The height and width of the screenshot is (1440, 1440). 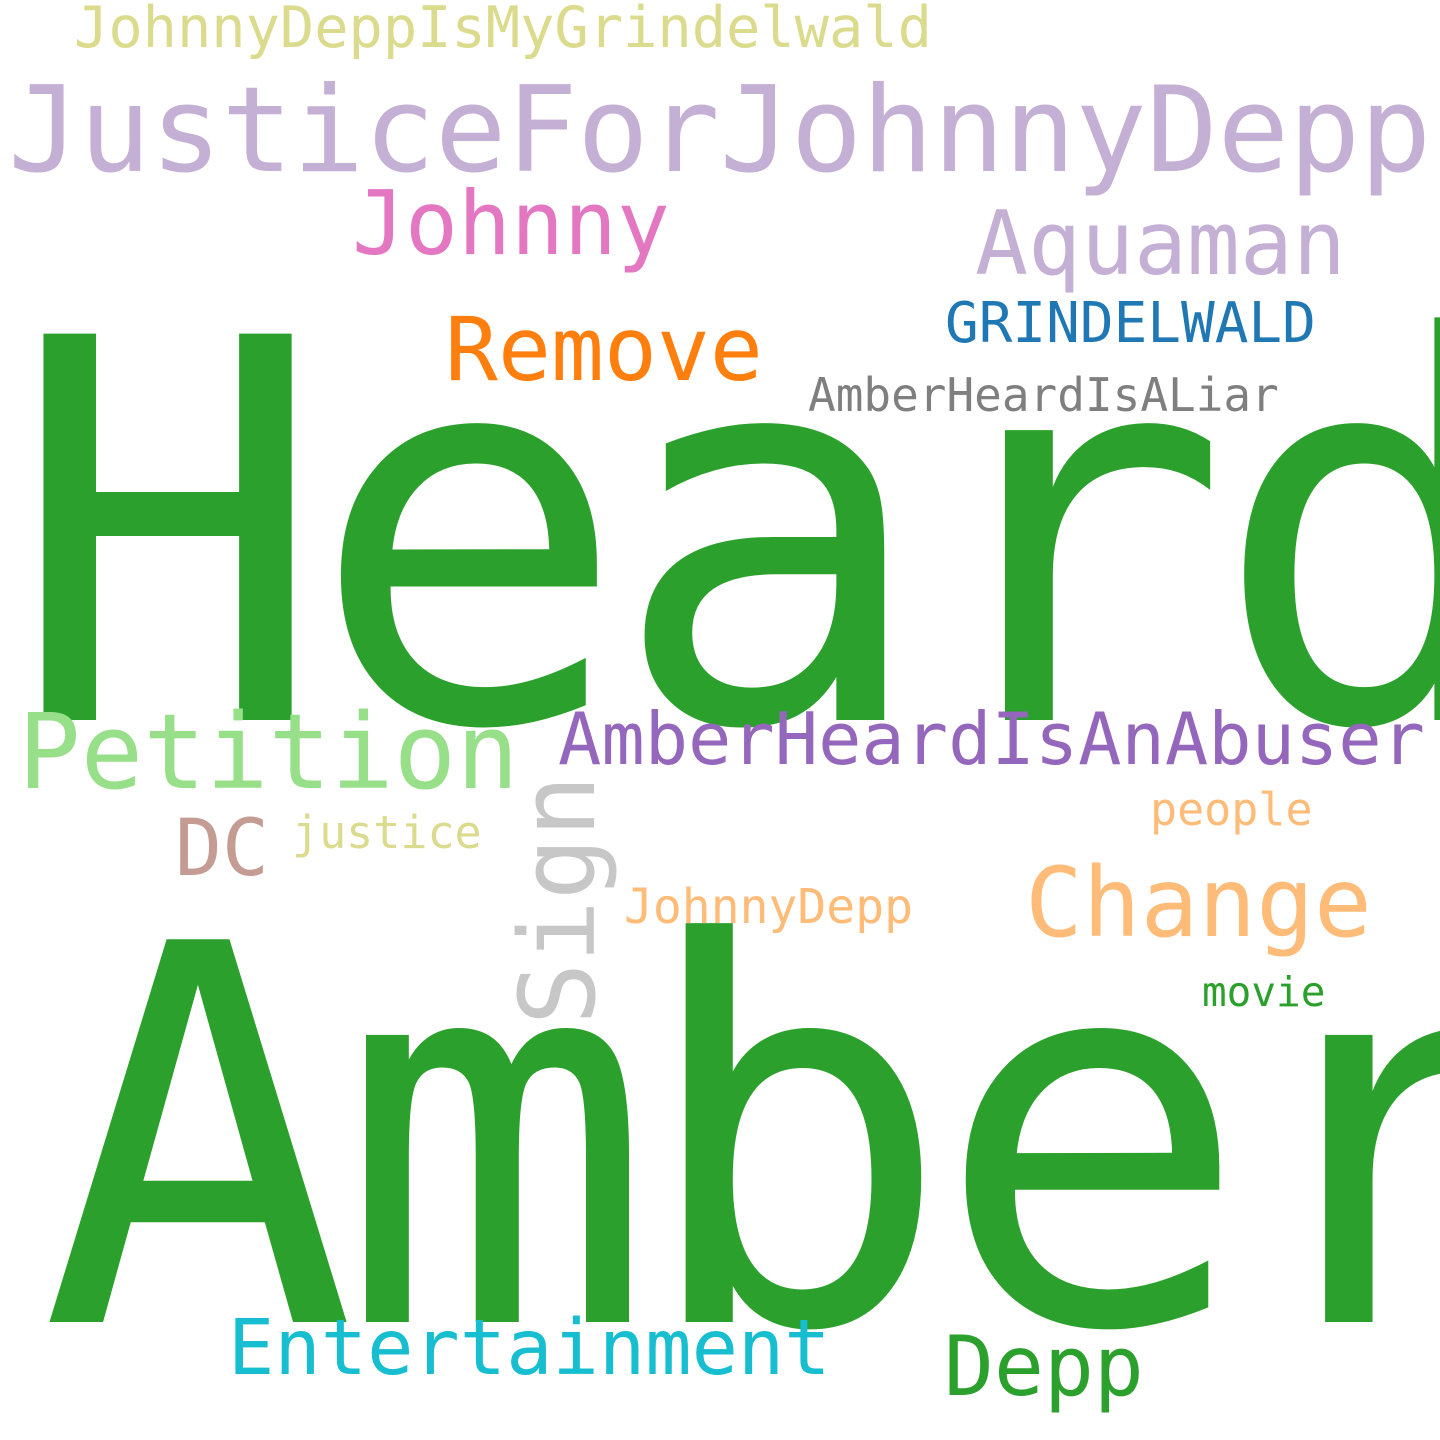 What do you see at coordinates (1264, 992) in the screenshot?
I see `word-movie: movie` at bounding box center [1264, 992].